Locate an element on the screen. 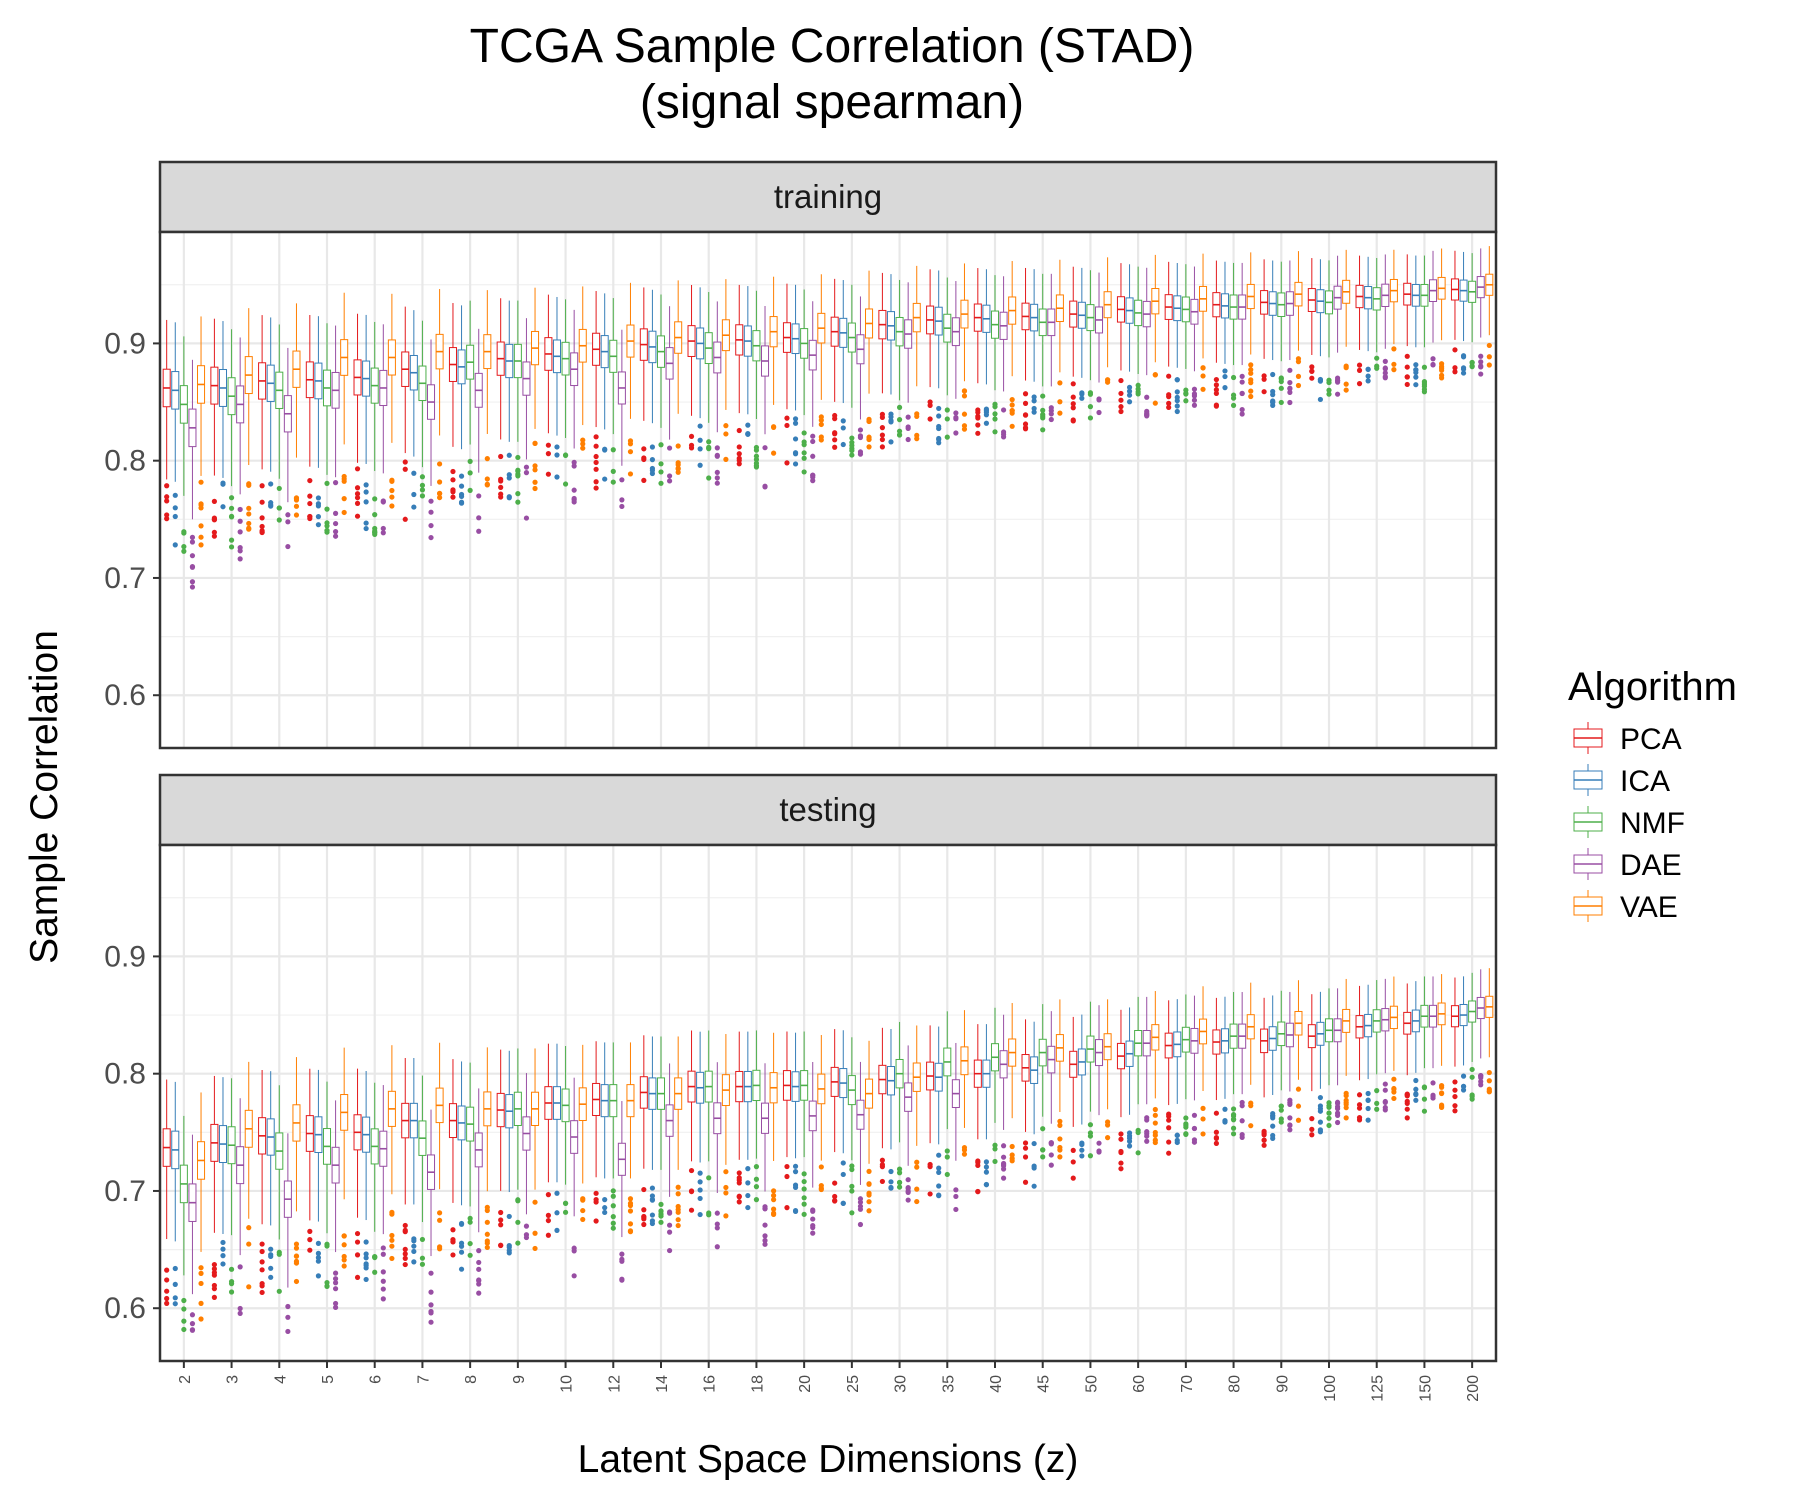 The image size is (1800, 1500). x-tick-label: 16 is located at coordinates (710, 1384).